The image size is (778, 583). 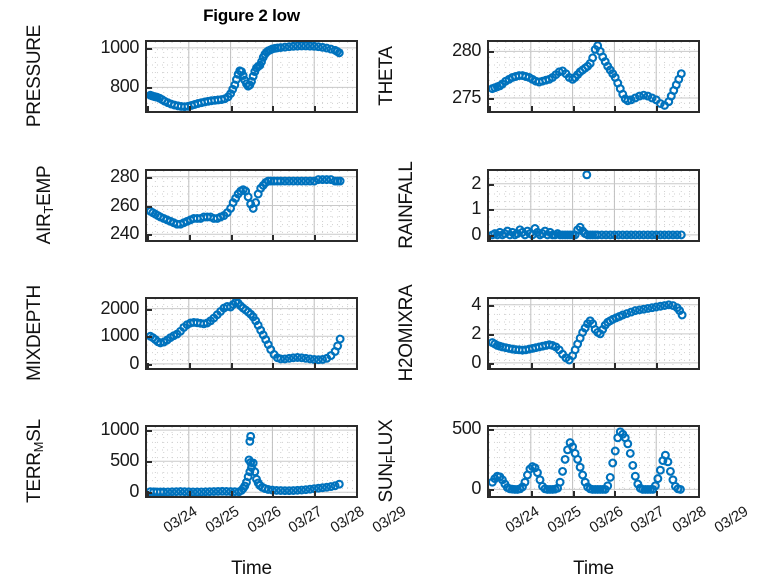 What do you see at coordinates (476, 361) in the screenshot?
I see `y-tick-label-h2omixra-0: 0` at bounding box center [476, 361].